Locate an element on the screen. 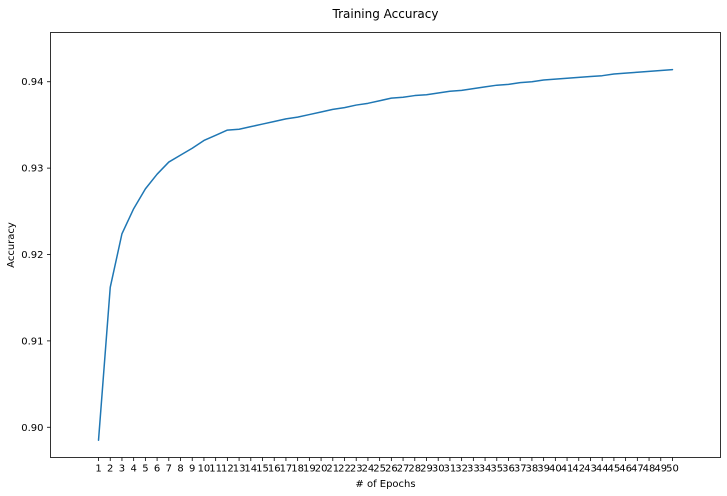 The image size is (727, 496). x-tick-label: 15 is located at coordinates (262, 469).